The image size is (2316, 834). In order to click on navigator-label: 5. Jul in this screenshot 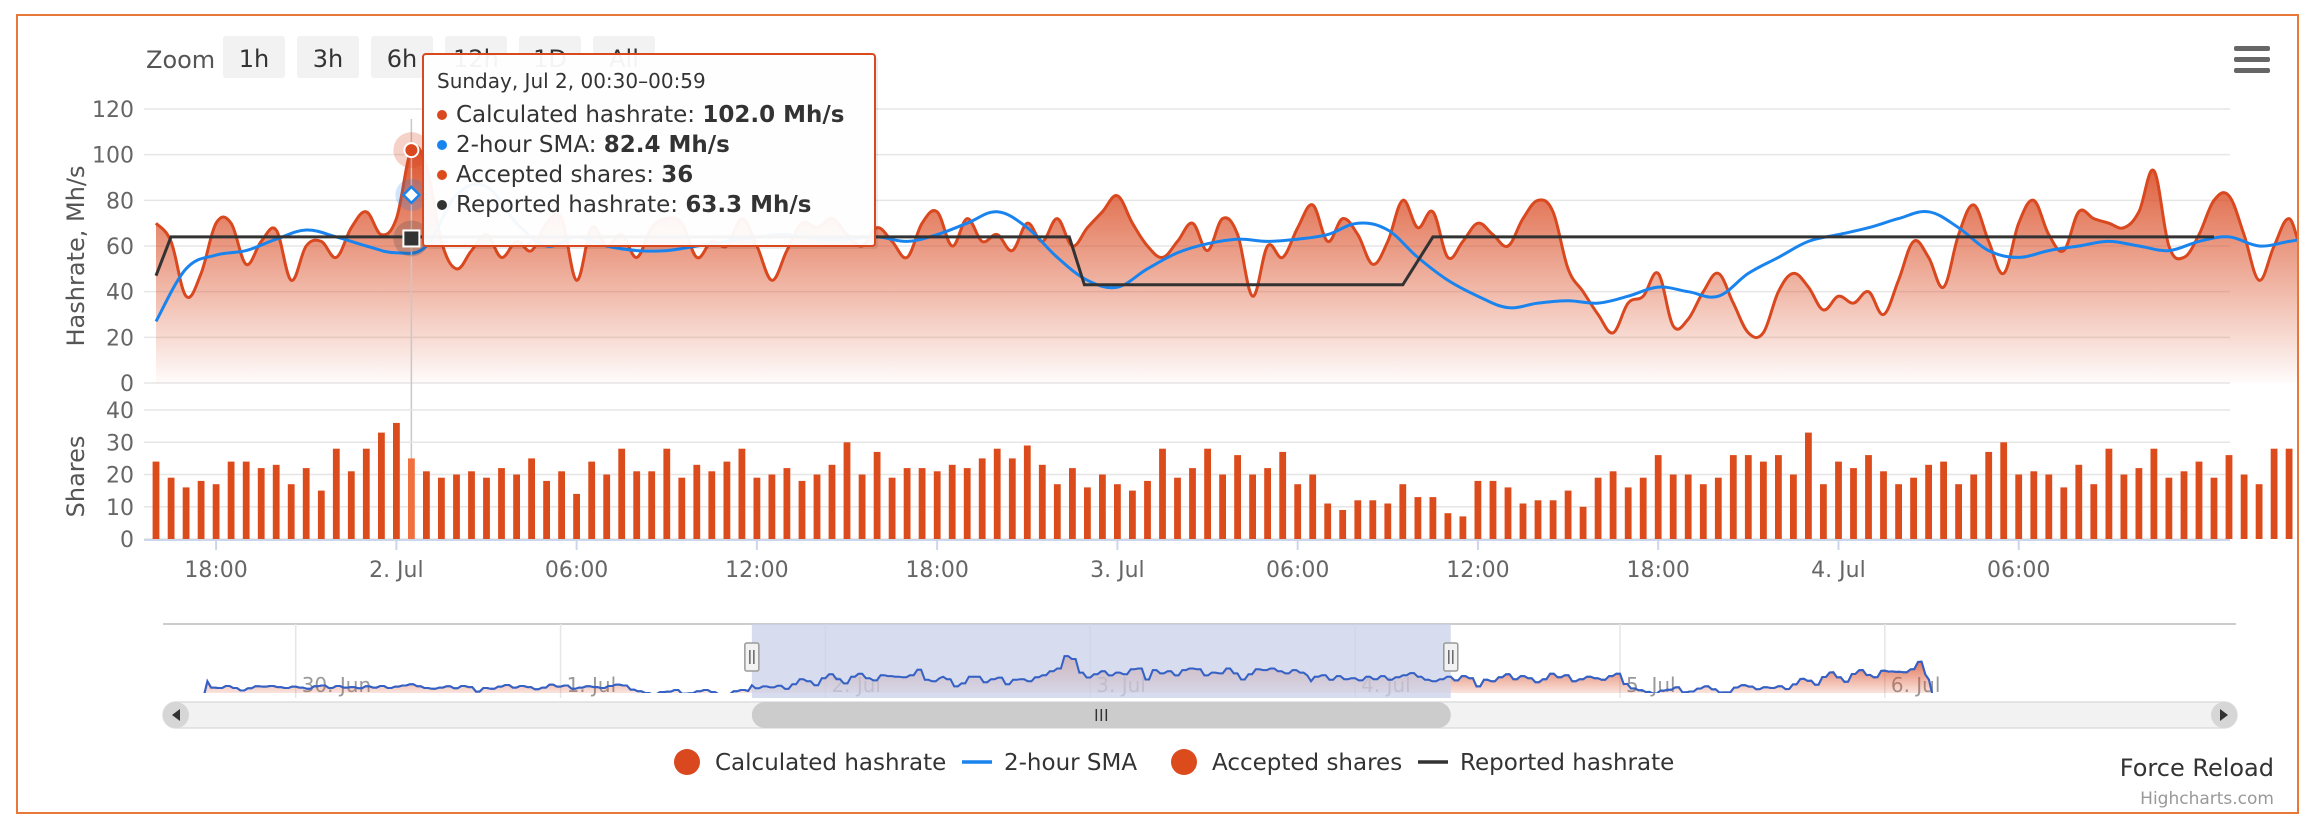, I will do `click(1651, 685)`.